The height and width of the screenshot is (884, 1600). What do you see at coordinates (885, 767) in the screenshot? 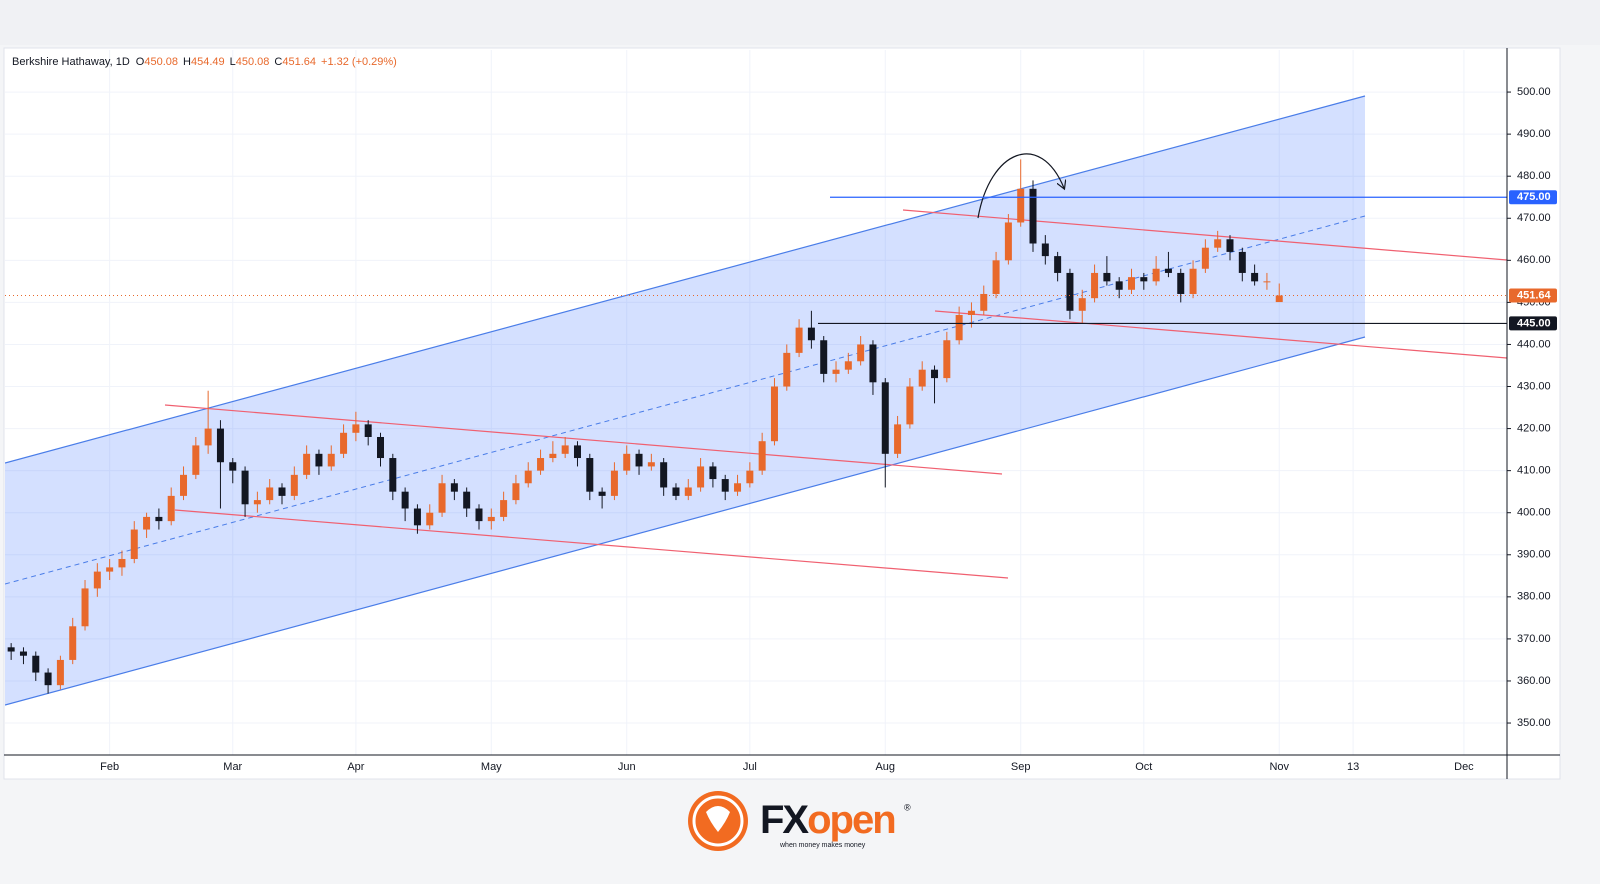
I see `x-tick-label: Aug` at bounding box center [885, 767].